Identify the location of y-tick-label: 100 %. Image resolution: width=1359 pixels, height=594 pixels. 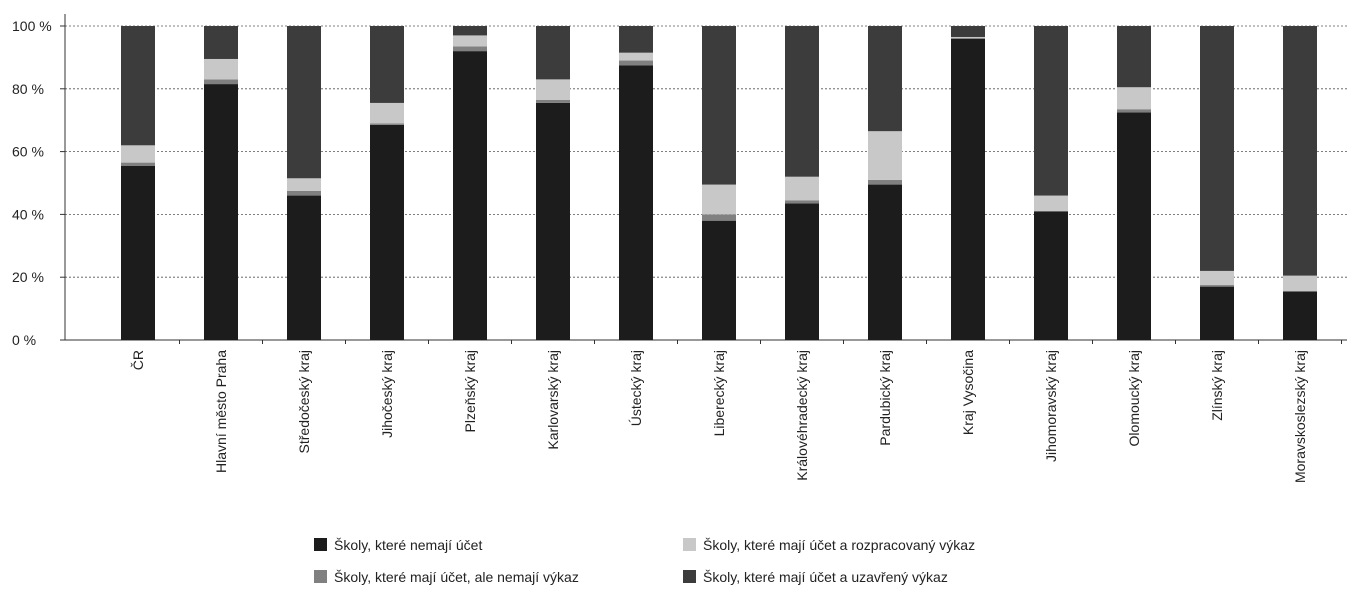
(32, 26).